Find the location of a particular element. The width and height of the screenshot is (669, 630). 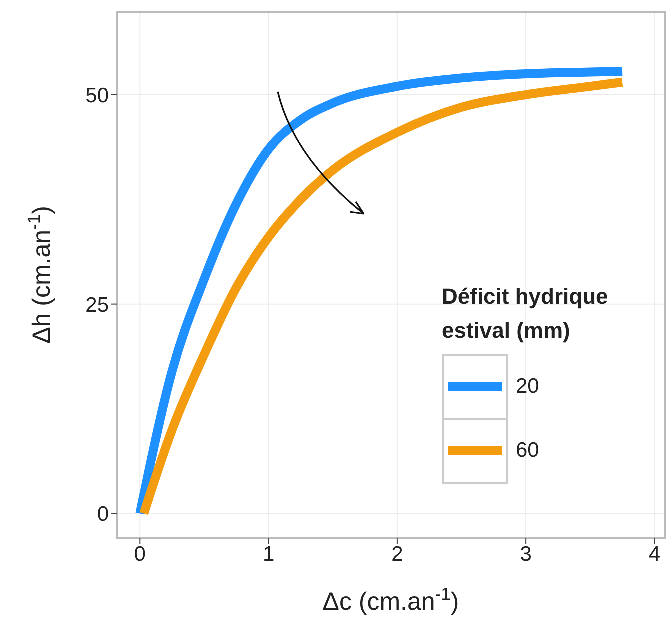

legend-label: 20 is located at coordinates (528, 387).